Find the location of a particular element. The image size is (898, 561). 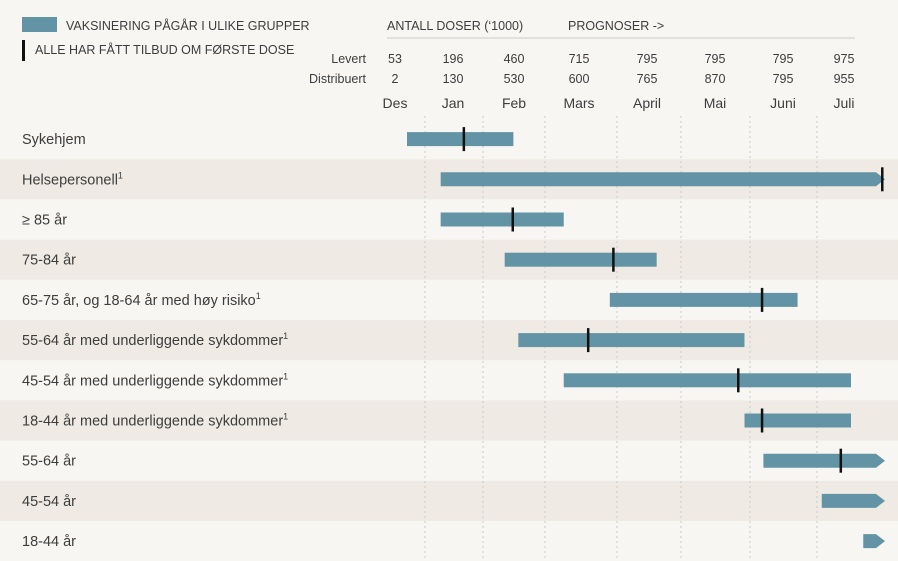

group-label: ≥ 85 år is located at coordinates (44, 221).